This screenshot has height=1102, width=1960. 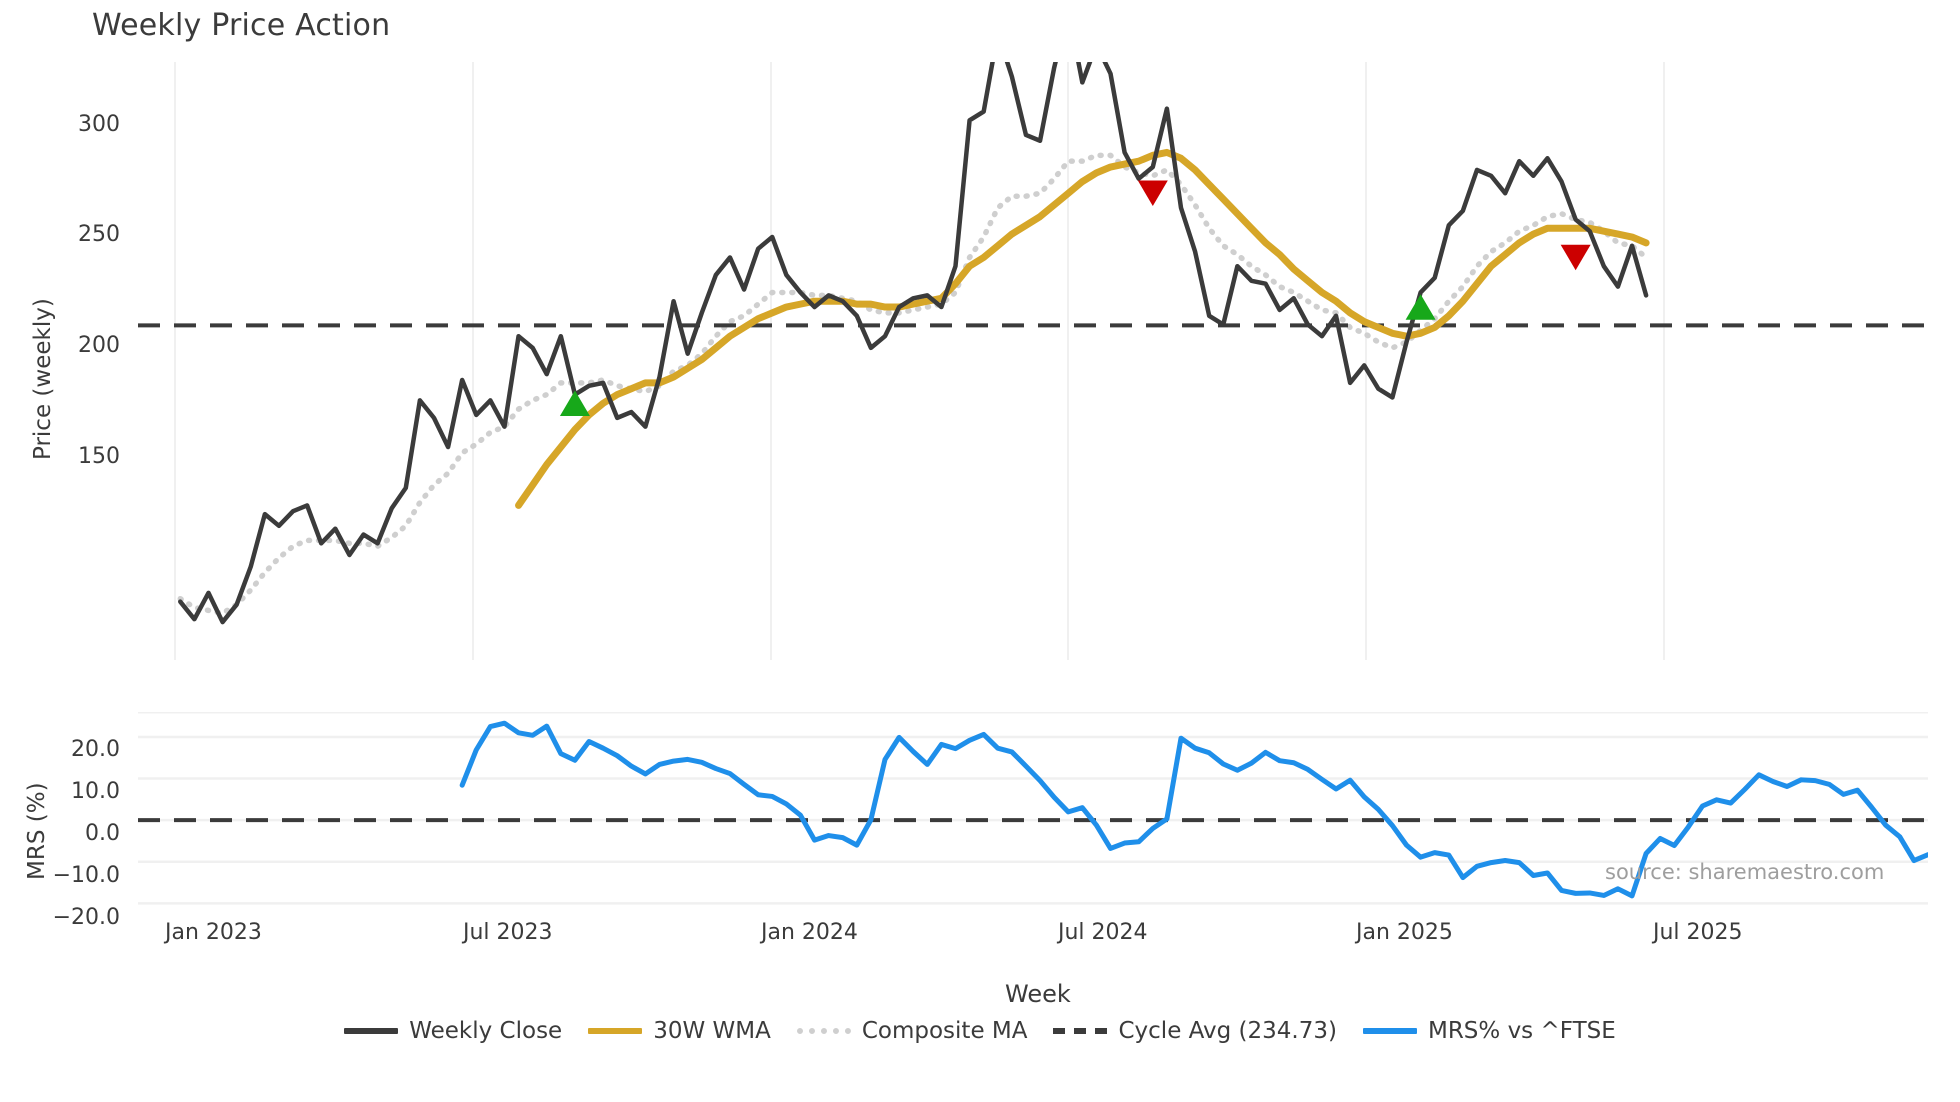 What do you see at coordinates (213, 932) in the screenshot?
I see `xtick-jan-2023: Jan 2023` at bounding box center [213, 932].